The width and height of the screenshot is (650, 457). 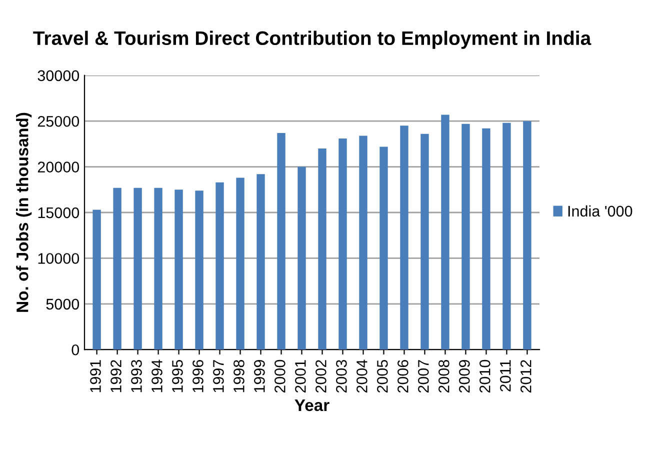 What do you see at coordinates (484, 376) in the screenshot?
I see `x-tick-label: 2010` at bounding box center [484, 376].